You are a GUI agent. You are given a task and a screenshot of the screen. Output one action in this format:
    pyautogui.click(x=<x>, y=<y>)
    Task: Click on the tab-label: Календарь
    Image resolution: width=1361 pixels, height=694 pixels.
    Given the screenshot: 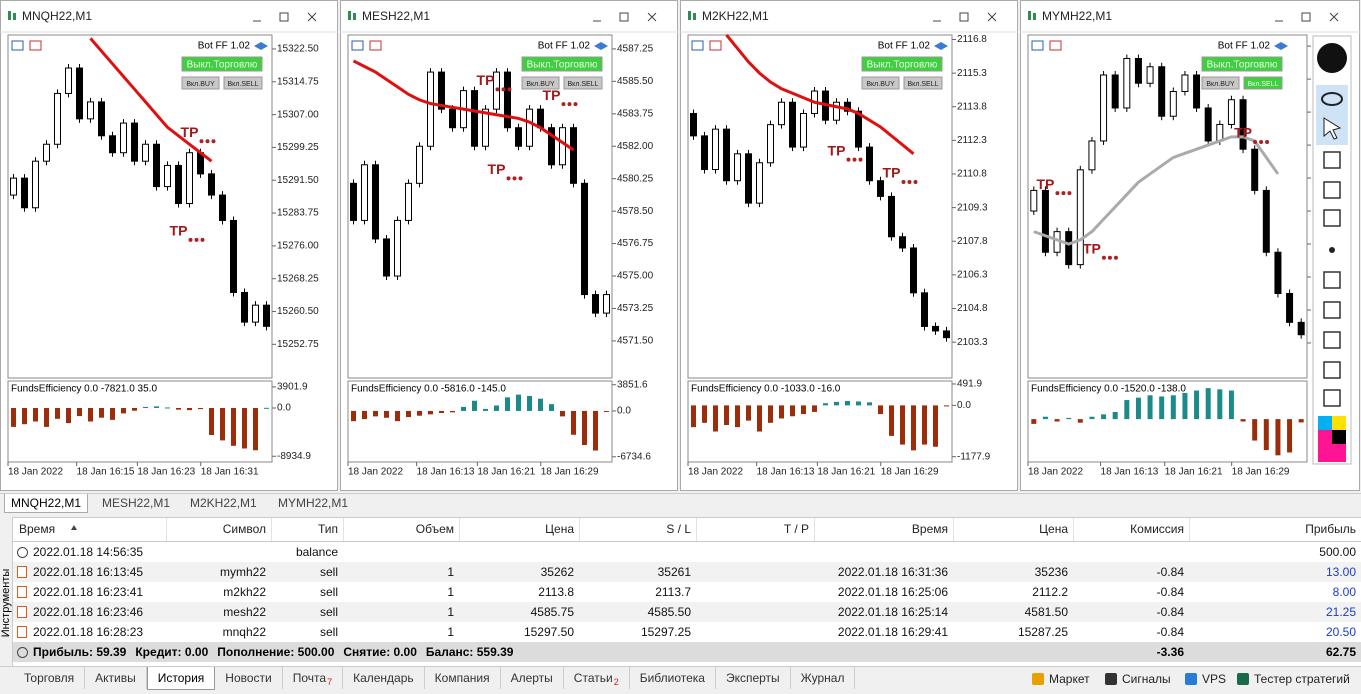 What is the action you would take?
    pyautogui.click(x=383, y=678)
    